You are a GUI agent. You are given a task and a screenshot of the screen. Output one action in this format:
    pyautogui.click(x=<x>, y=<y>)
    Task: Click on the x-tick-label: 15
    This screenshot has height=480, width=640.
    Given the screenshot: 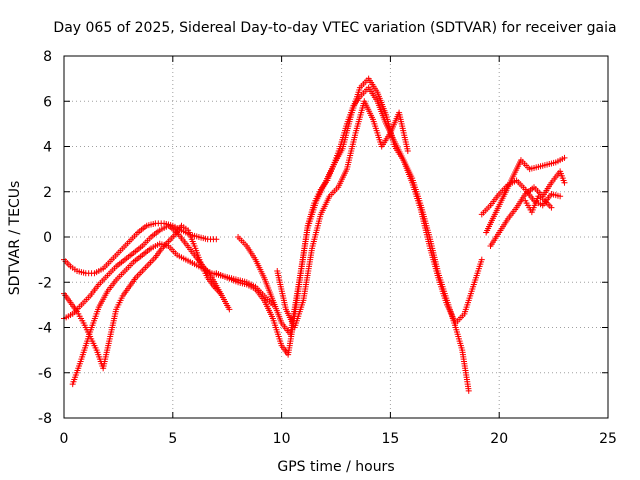 What is the action you would take?
    pyautogui.click(x=390, y=439)
    